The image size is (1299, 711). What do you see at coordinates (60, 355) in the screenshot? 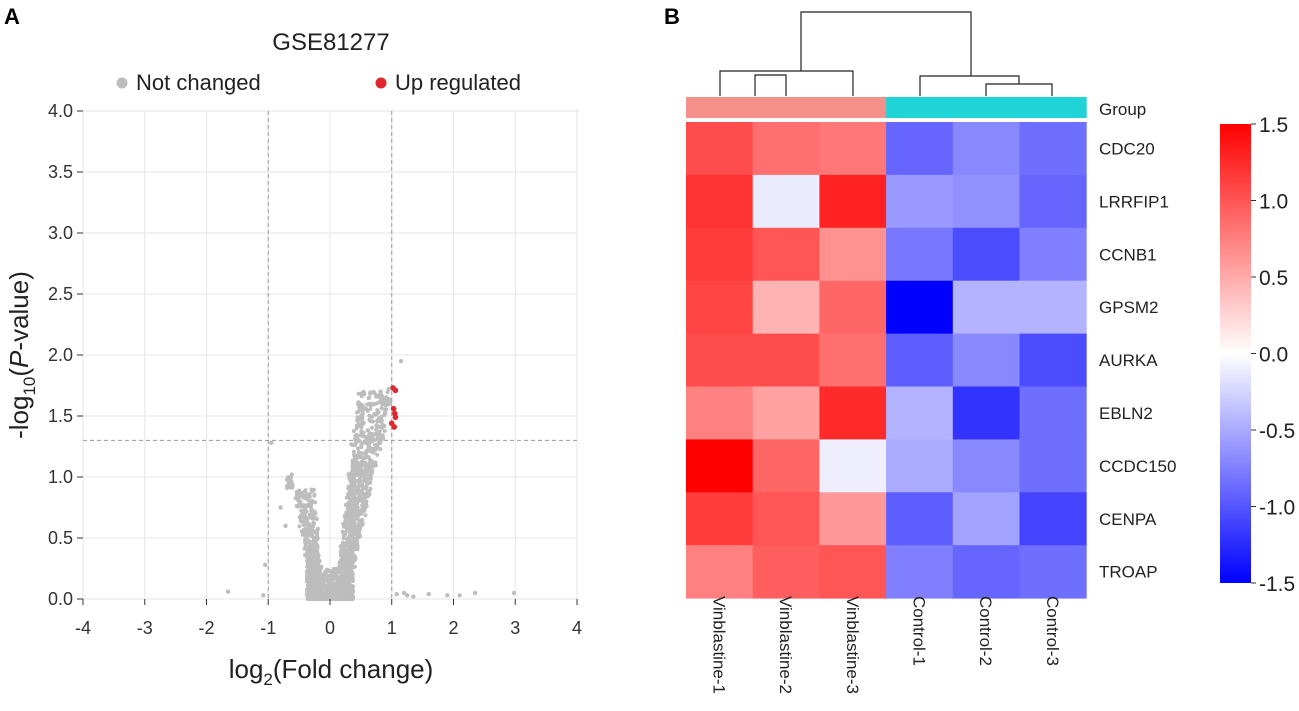
I see `y-tick-label: 2.0` at bounding box center [60, 355].